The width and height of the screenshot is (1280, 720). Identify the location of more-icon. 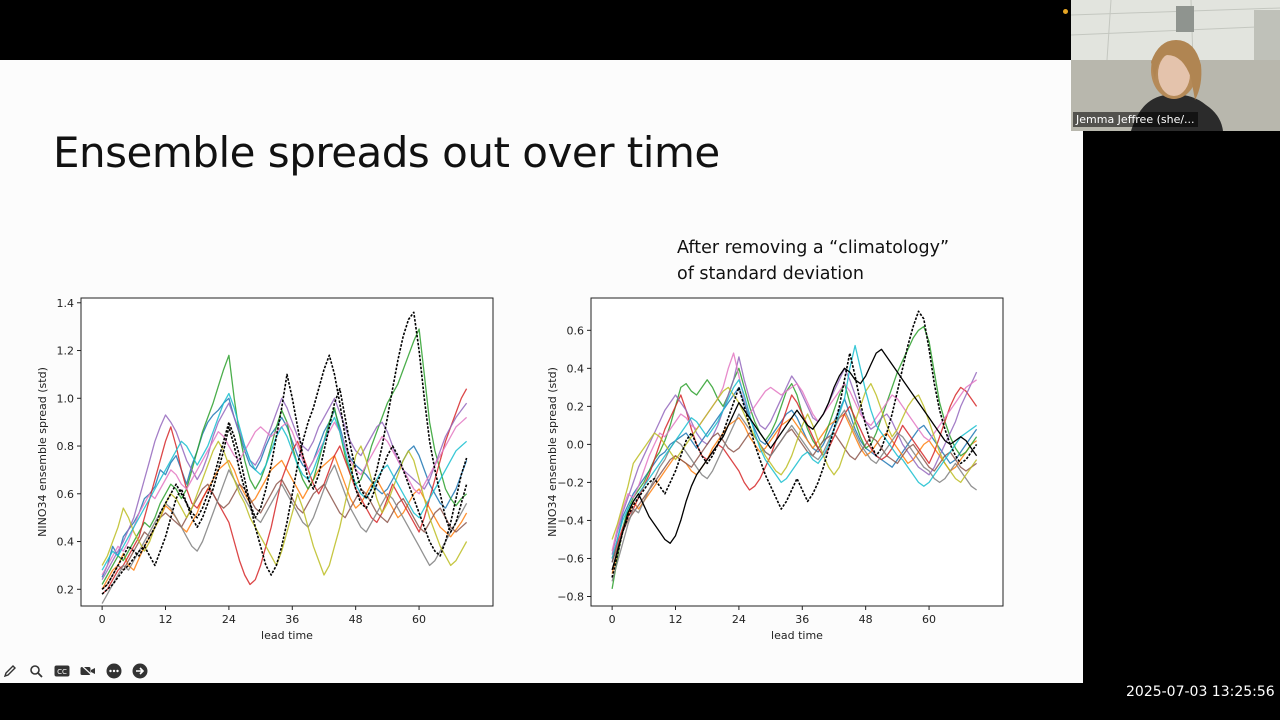
(114, 671).